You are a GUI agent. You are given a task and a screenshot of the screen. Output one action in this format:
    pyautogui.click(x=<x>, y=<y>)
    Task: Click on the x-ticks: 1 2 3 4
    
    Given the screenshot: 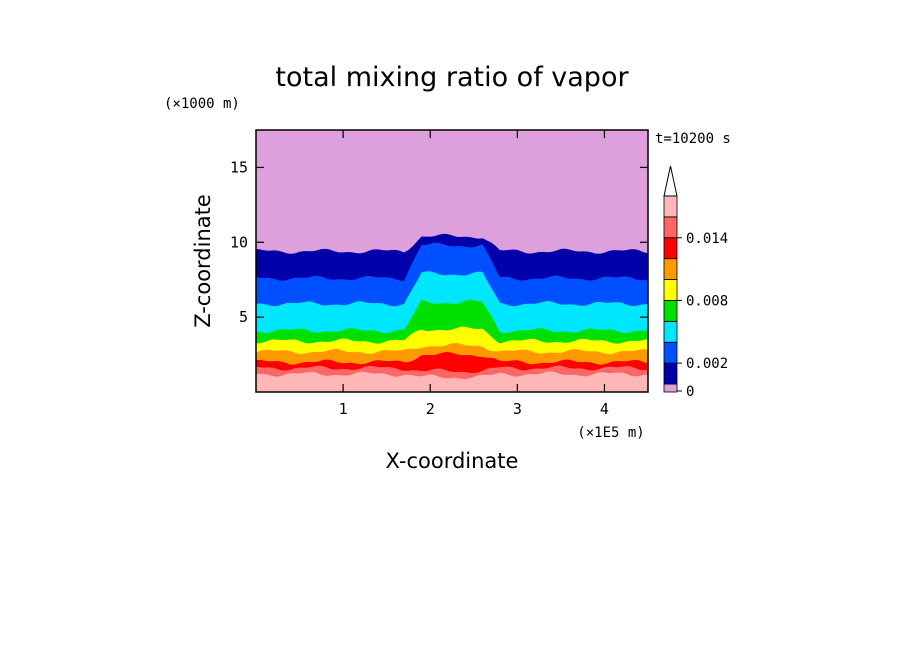 What is the action you would take?
    pyautogui.click(x=474, y=274)
    